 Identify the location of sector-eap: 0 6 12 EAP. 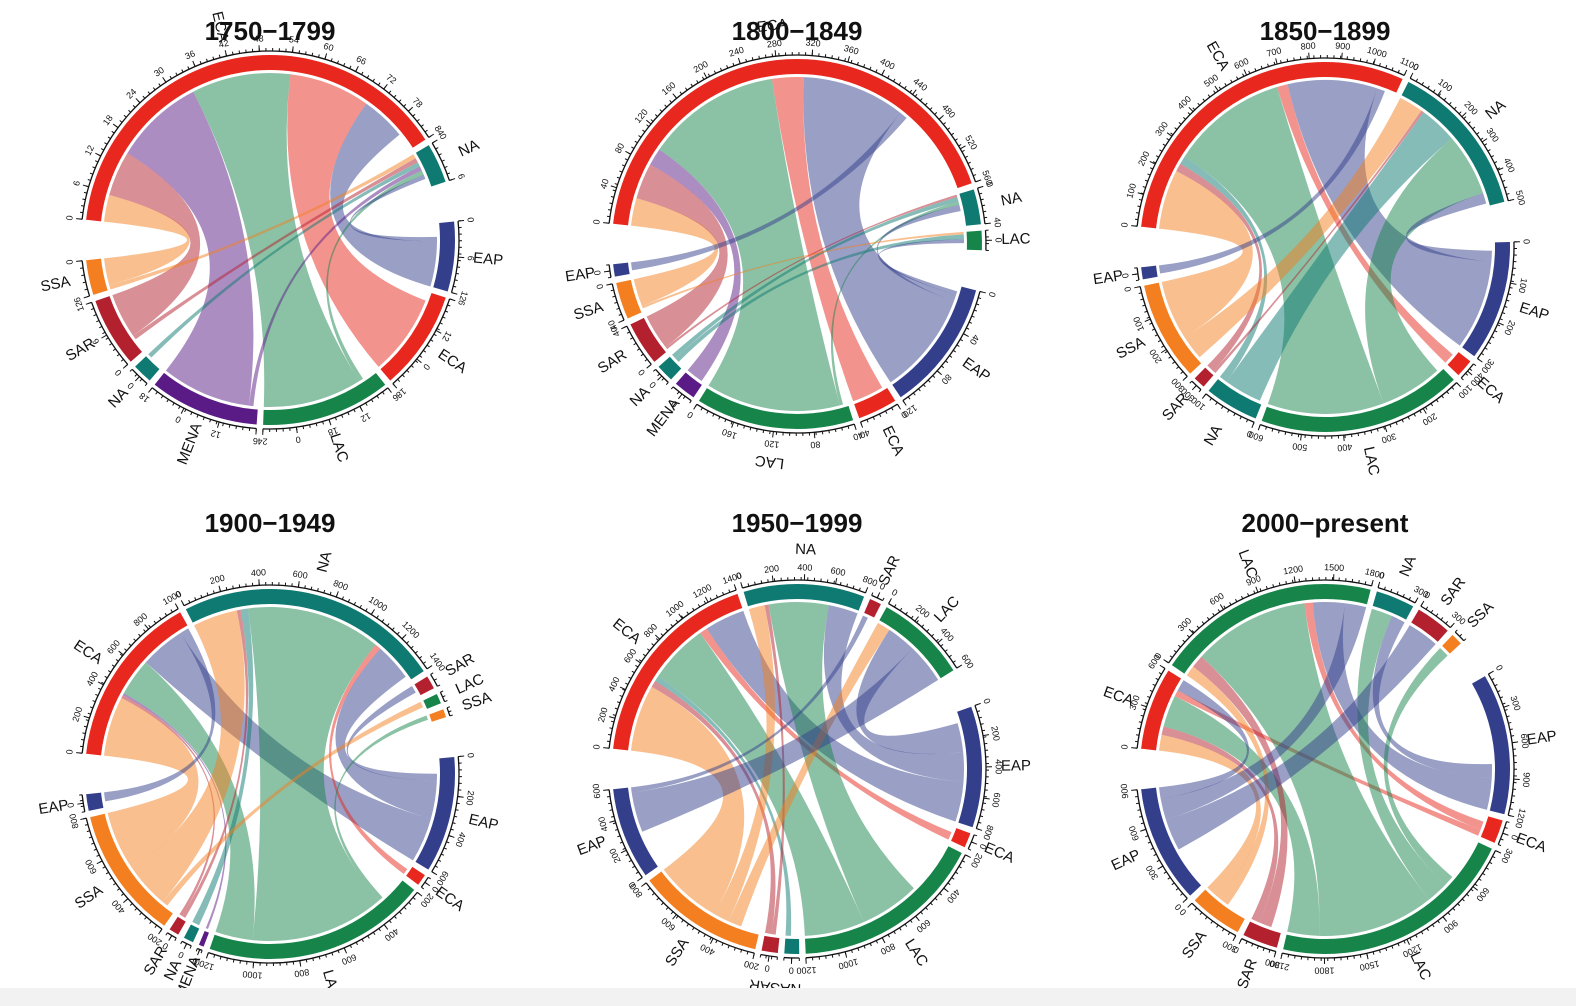
(468, 259).